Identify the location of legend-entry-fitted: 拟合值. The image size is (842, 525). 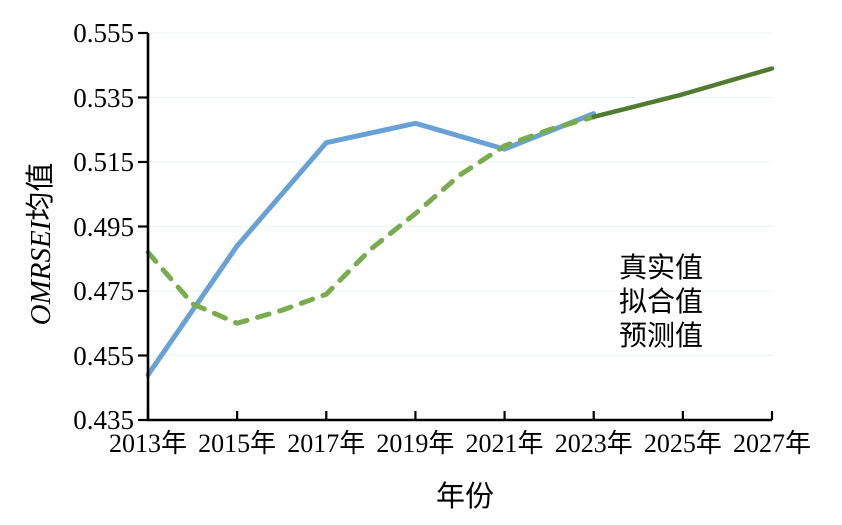
(661, 302).